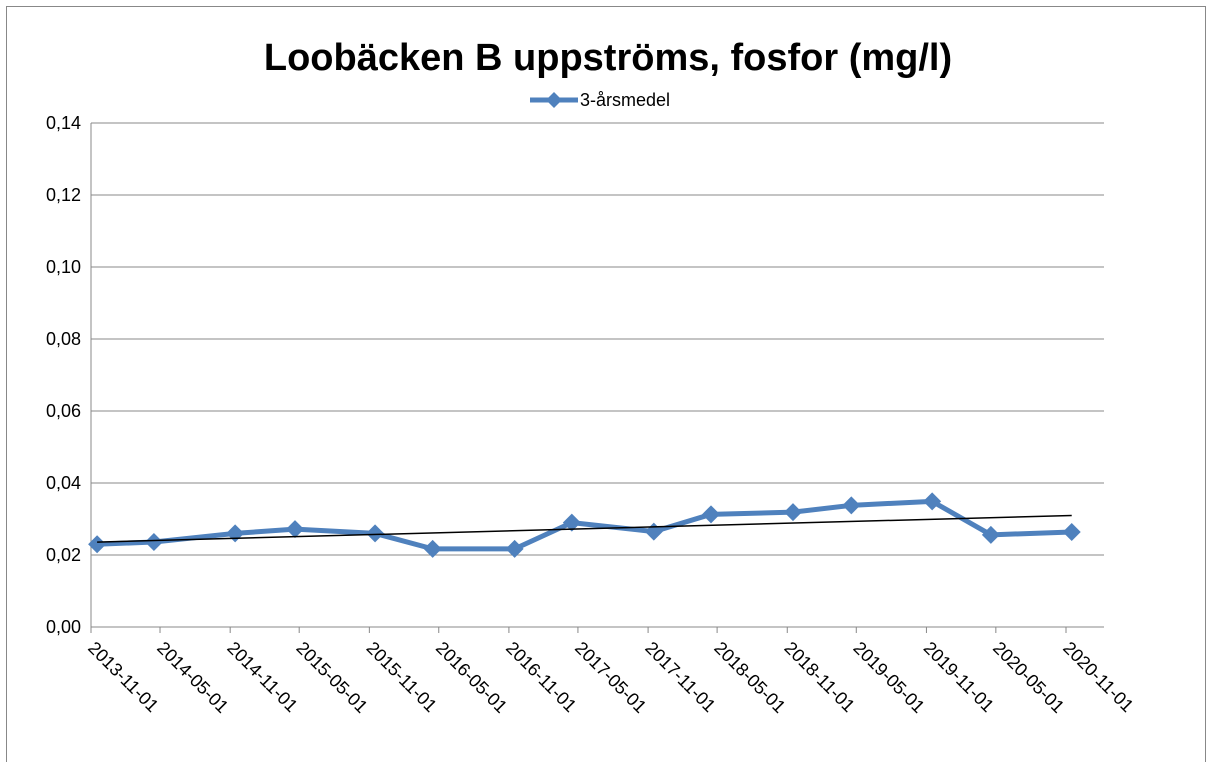  Describe the element at coordinates (608, 58) in the screenshot. I see `chart-title: Loobäcken B uppströms, fosfor (mg/l)` at that location.